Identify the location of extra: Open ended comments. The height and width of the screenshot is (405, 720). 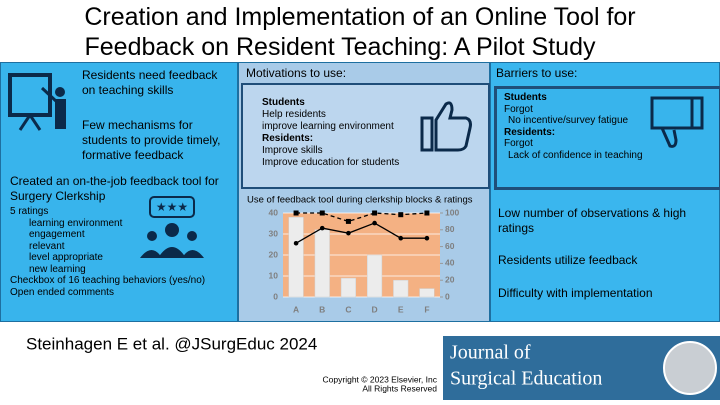
(62, 292).